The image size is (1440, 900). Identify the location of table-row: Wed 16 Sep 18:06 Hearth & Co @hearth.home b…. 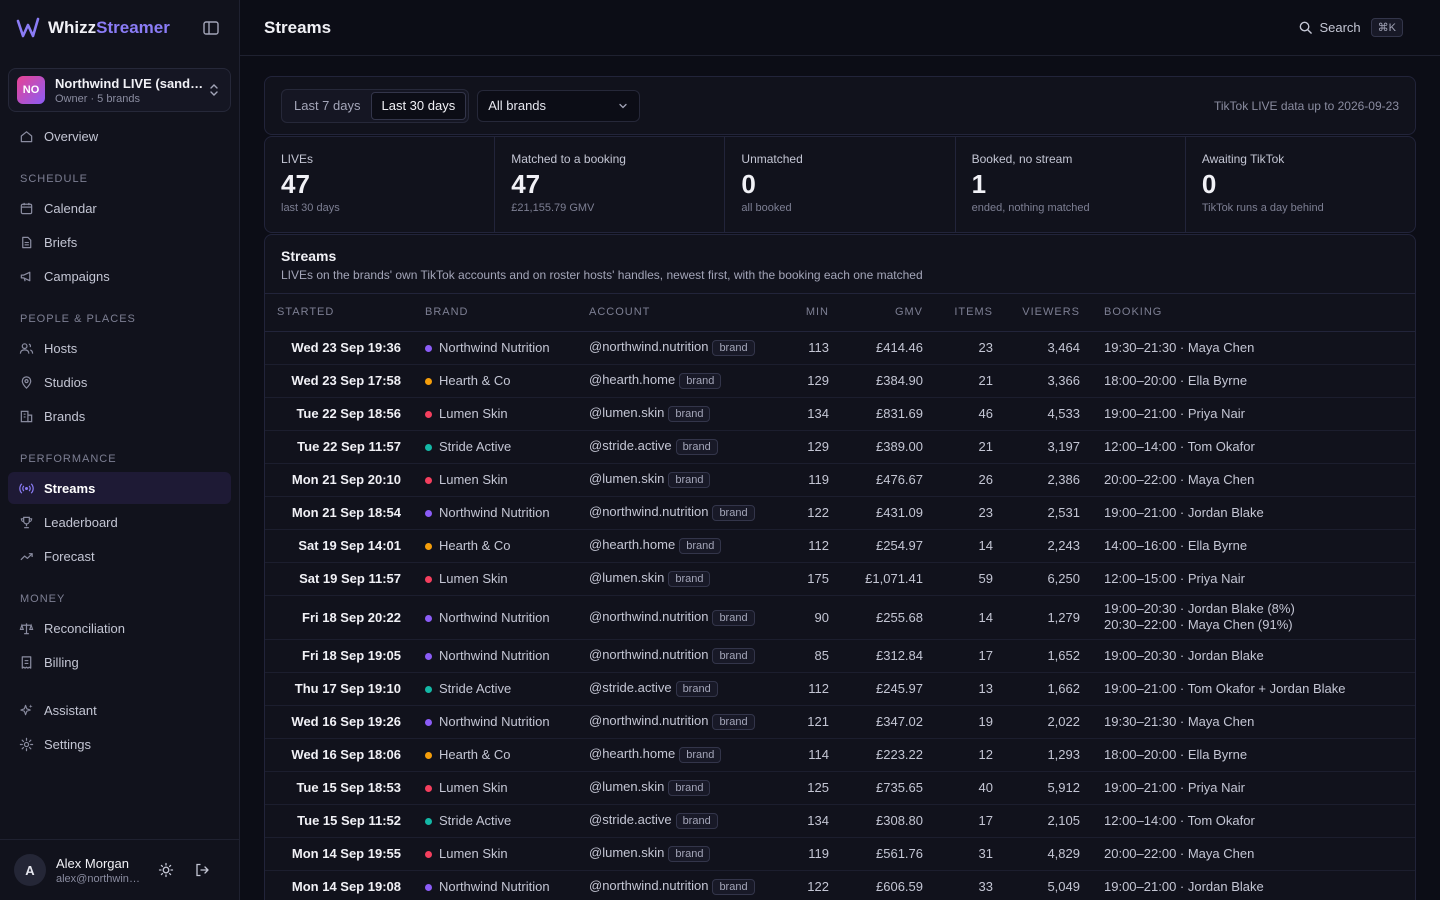
(840, 755).